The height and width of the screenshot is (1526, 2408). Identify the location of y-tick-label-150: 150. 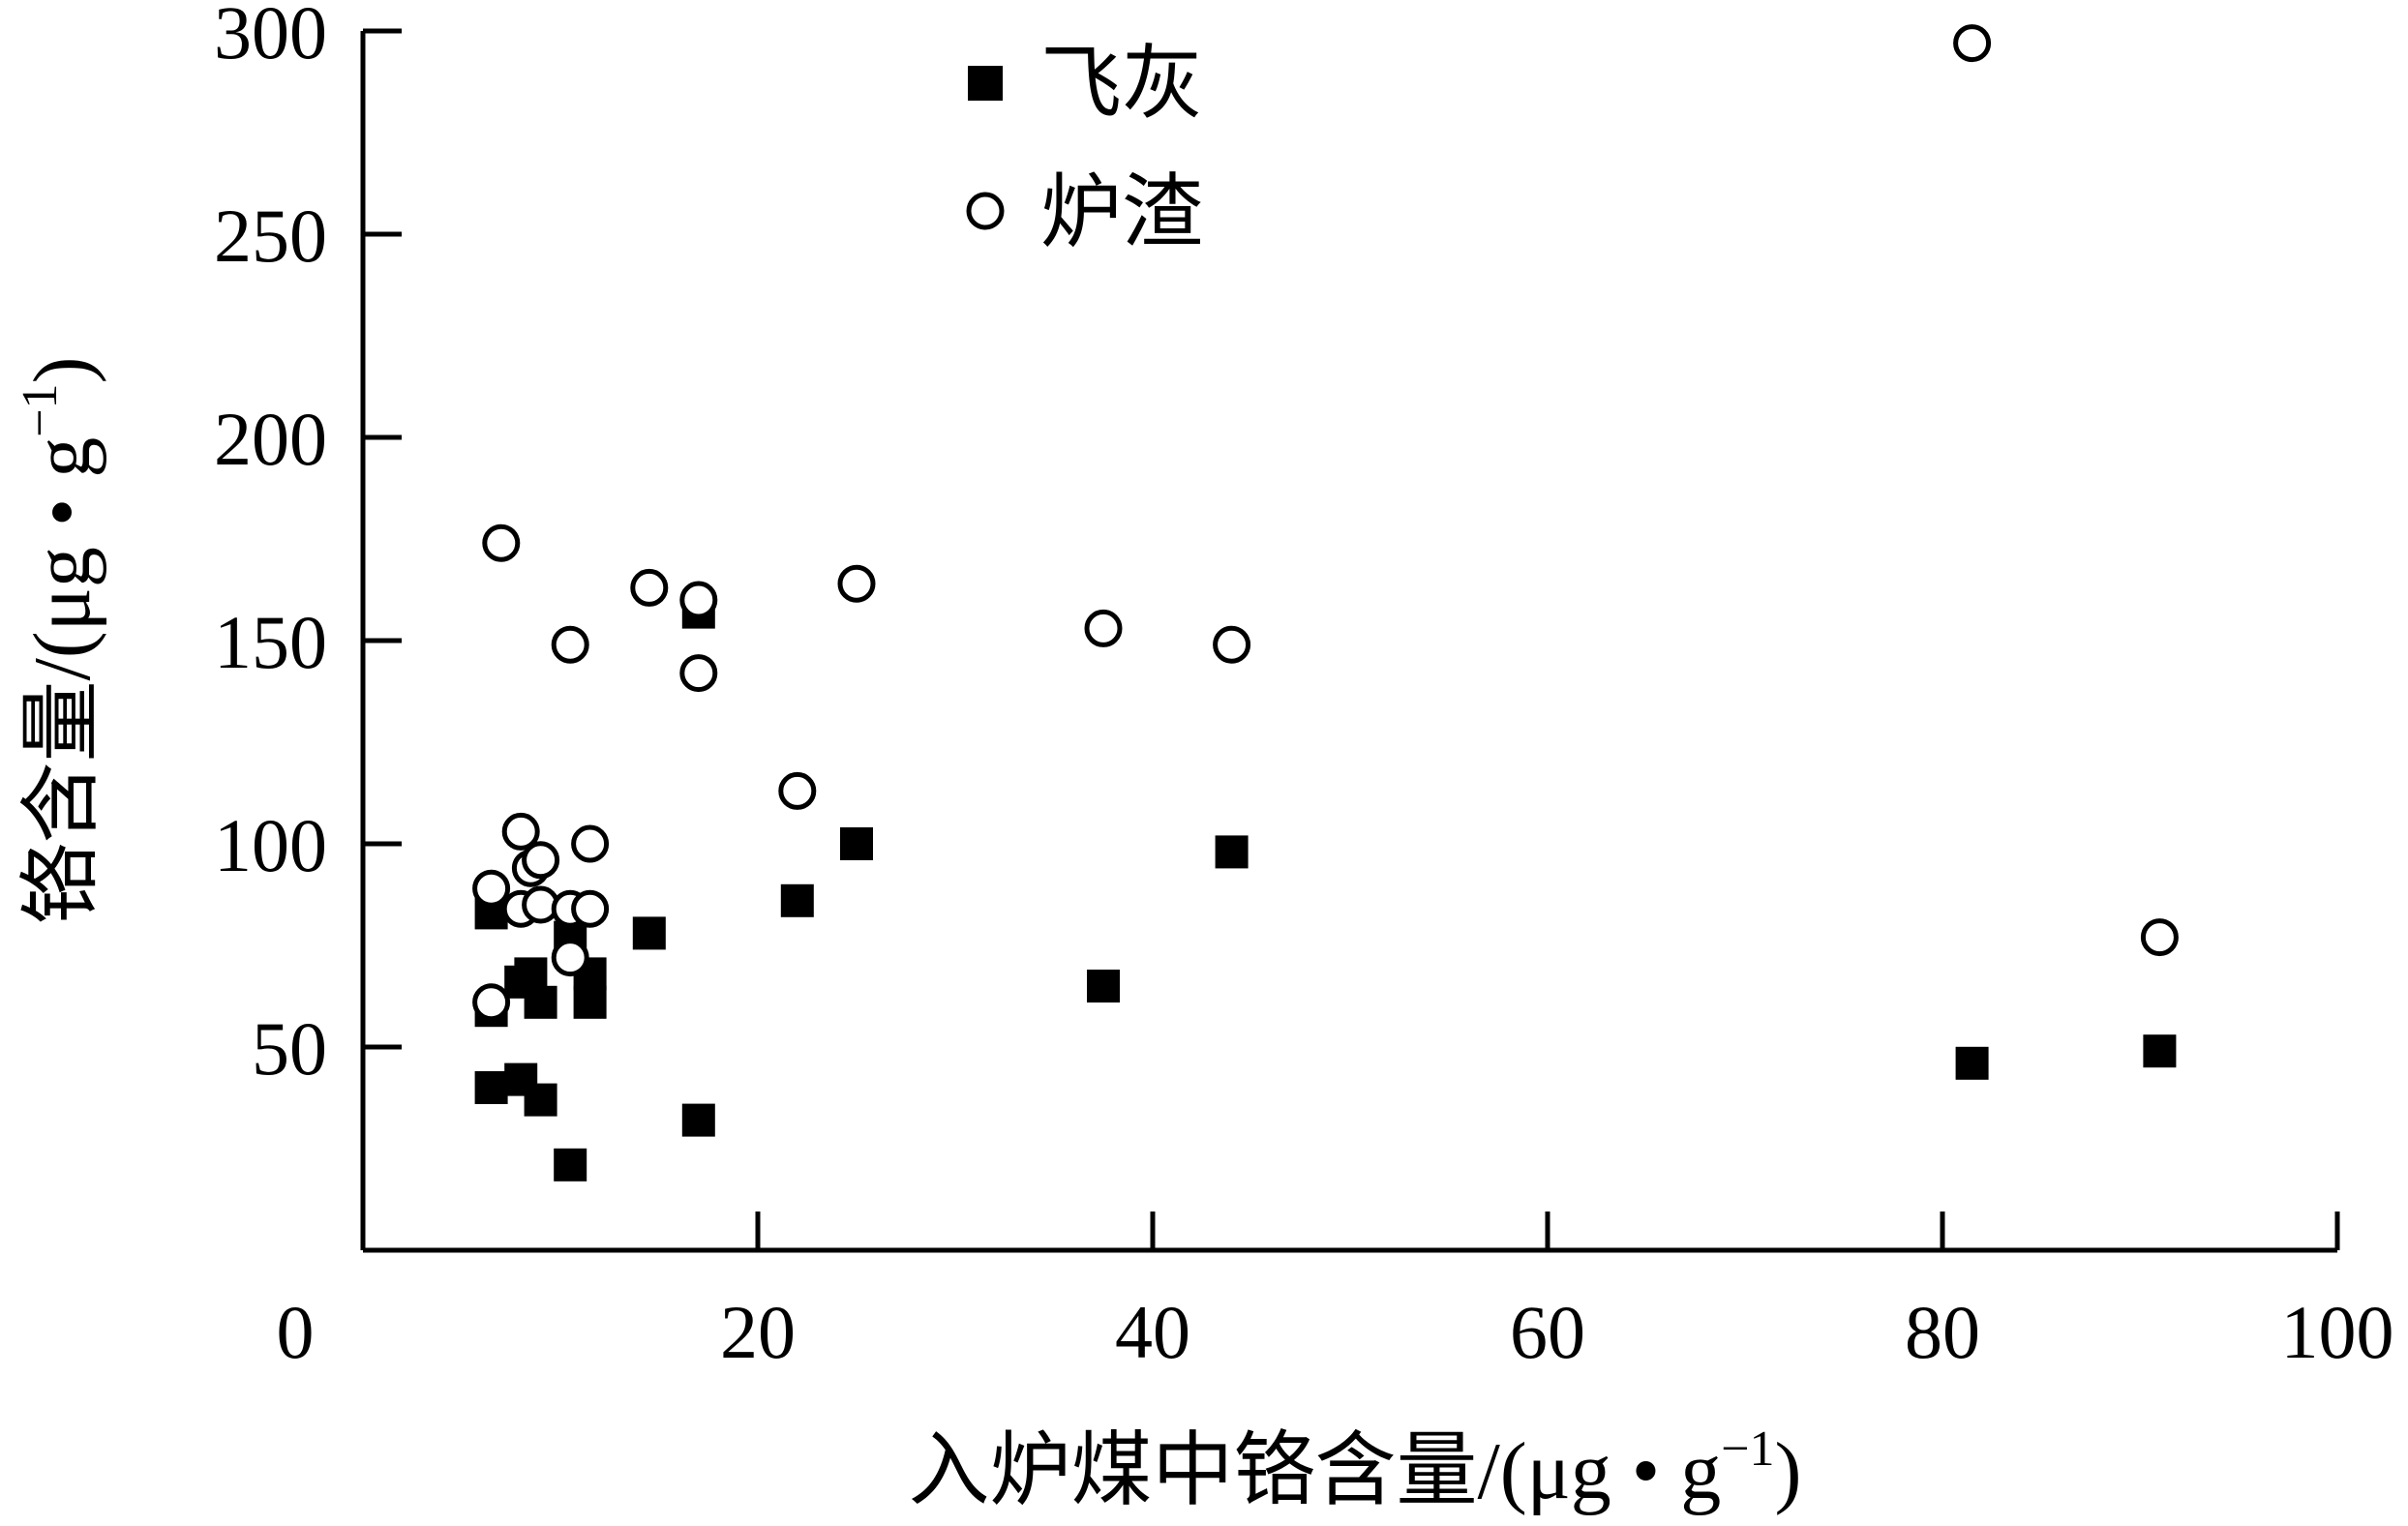
(270, 642).